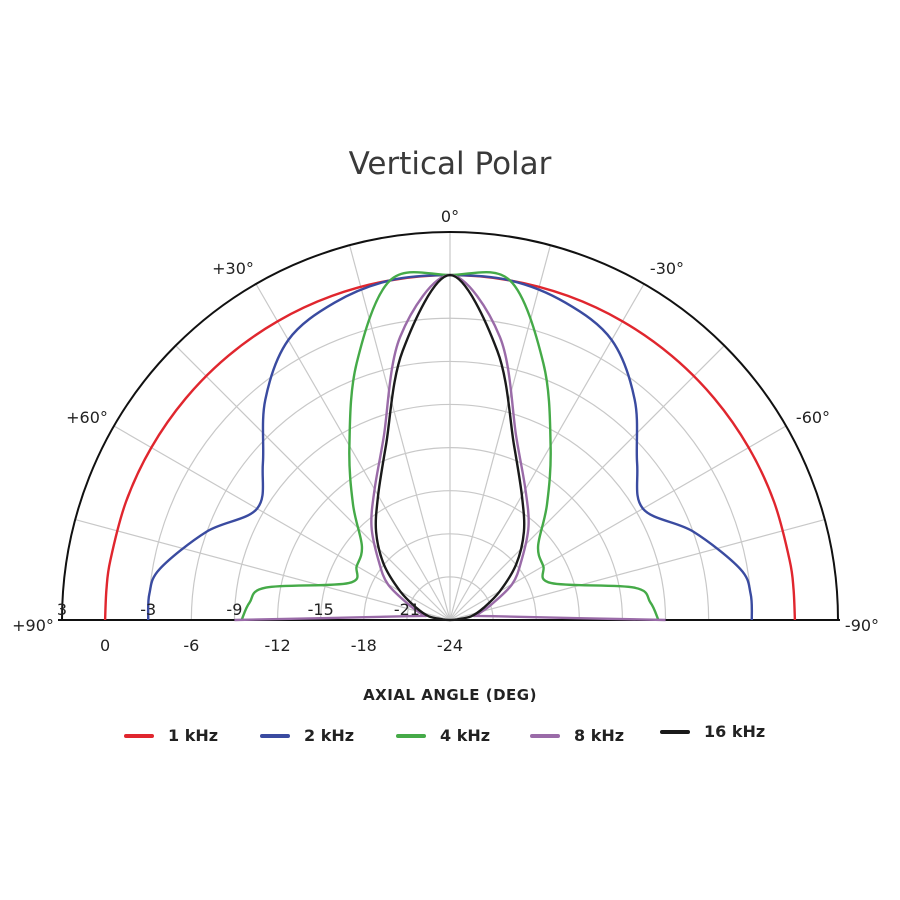  I want to click on angle-label-0: 0°, so click(450, 216).